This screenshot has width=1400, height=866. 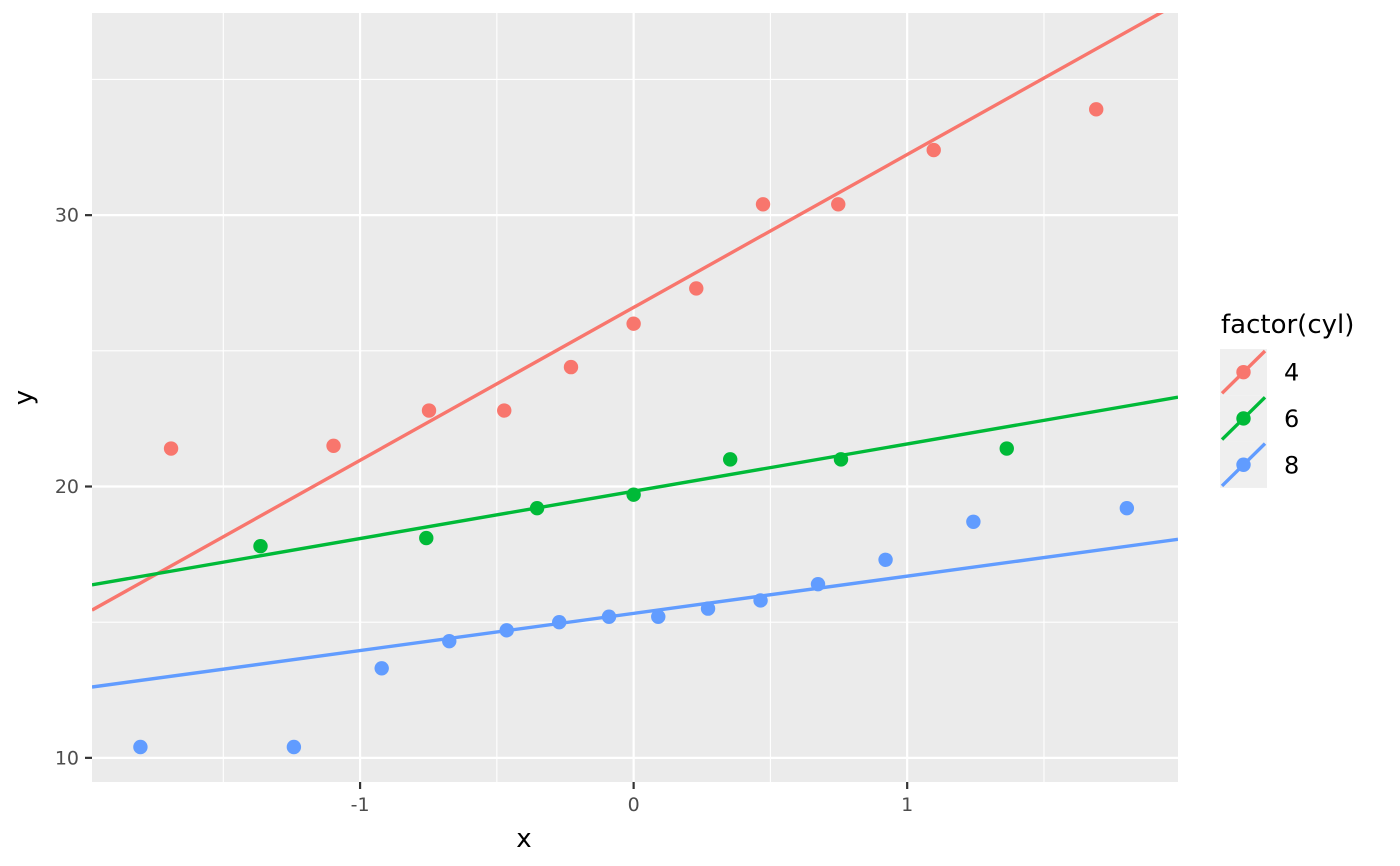 I want to click on legend: factor(cyl) 4 6 8, so click(x=1287, y=399).